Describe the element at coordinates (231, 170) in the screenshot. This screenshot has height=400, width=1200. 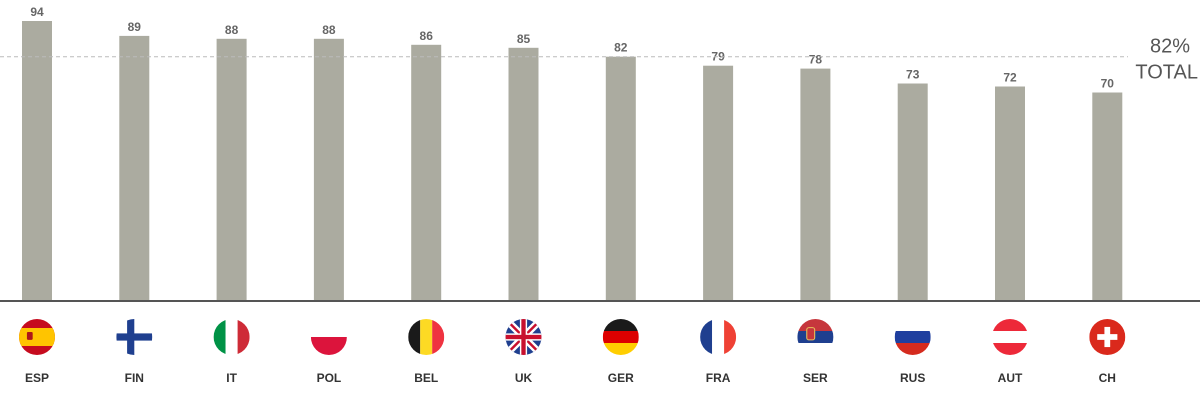
I see `bar-it` at that location.